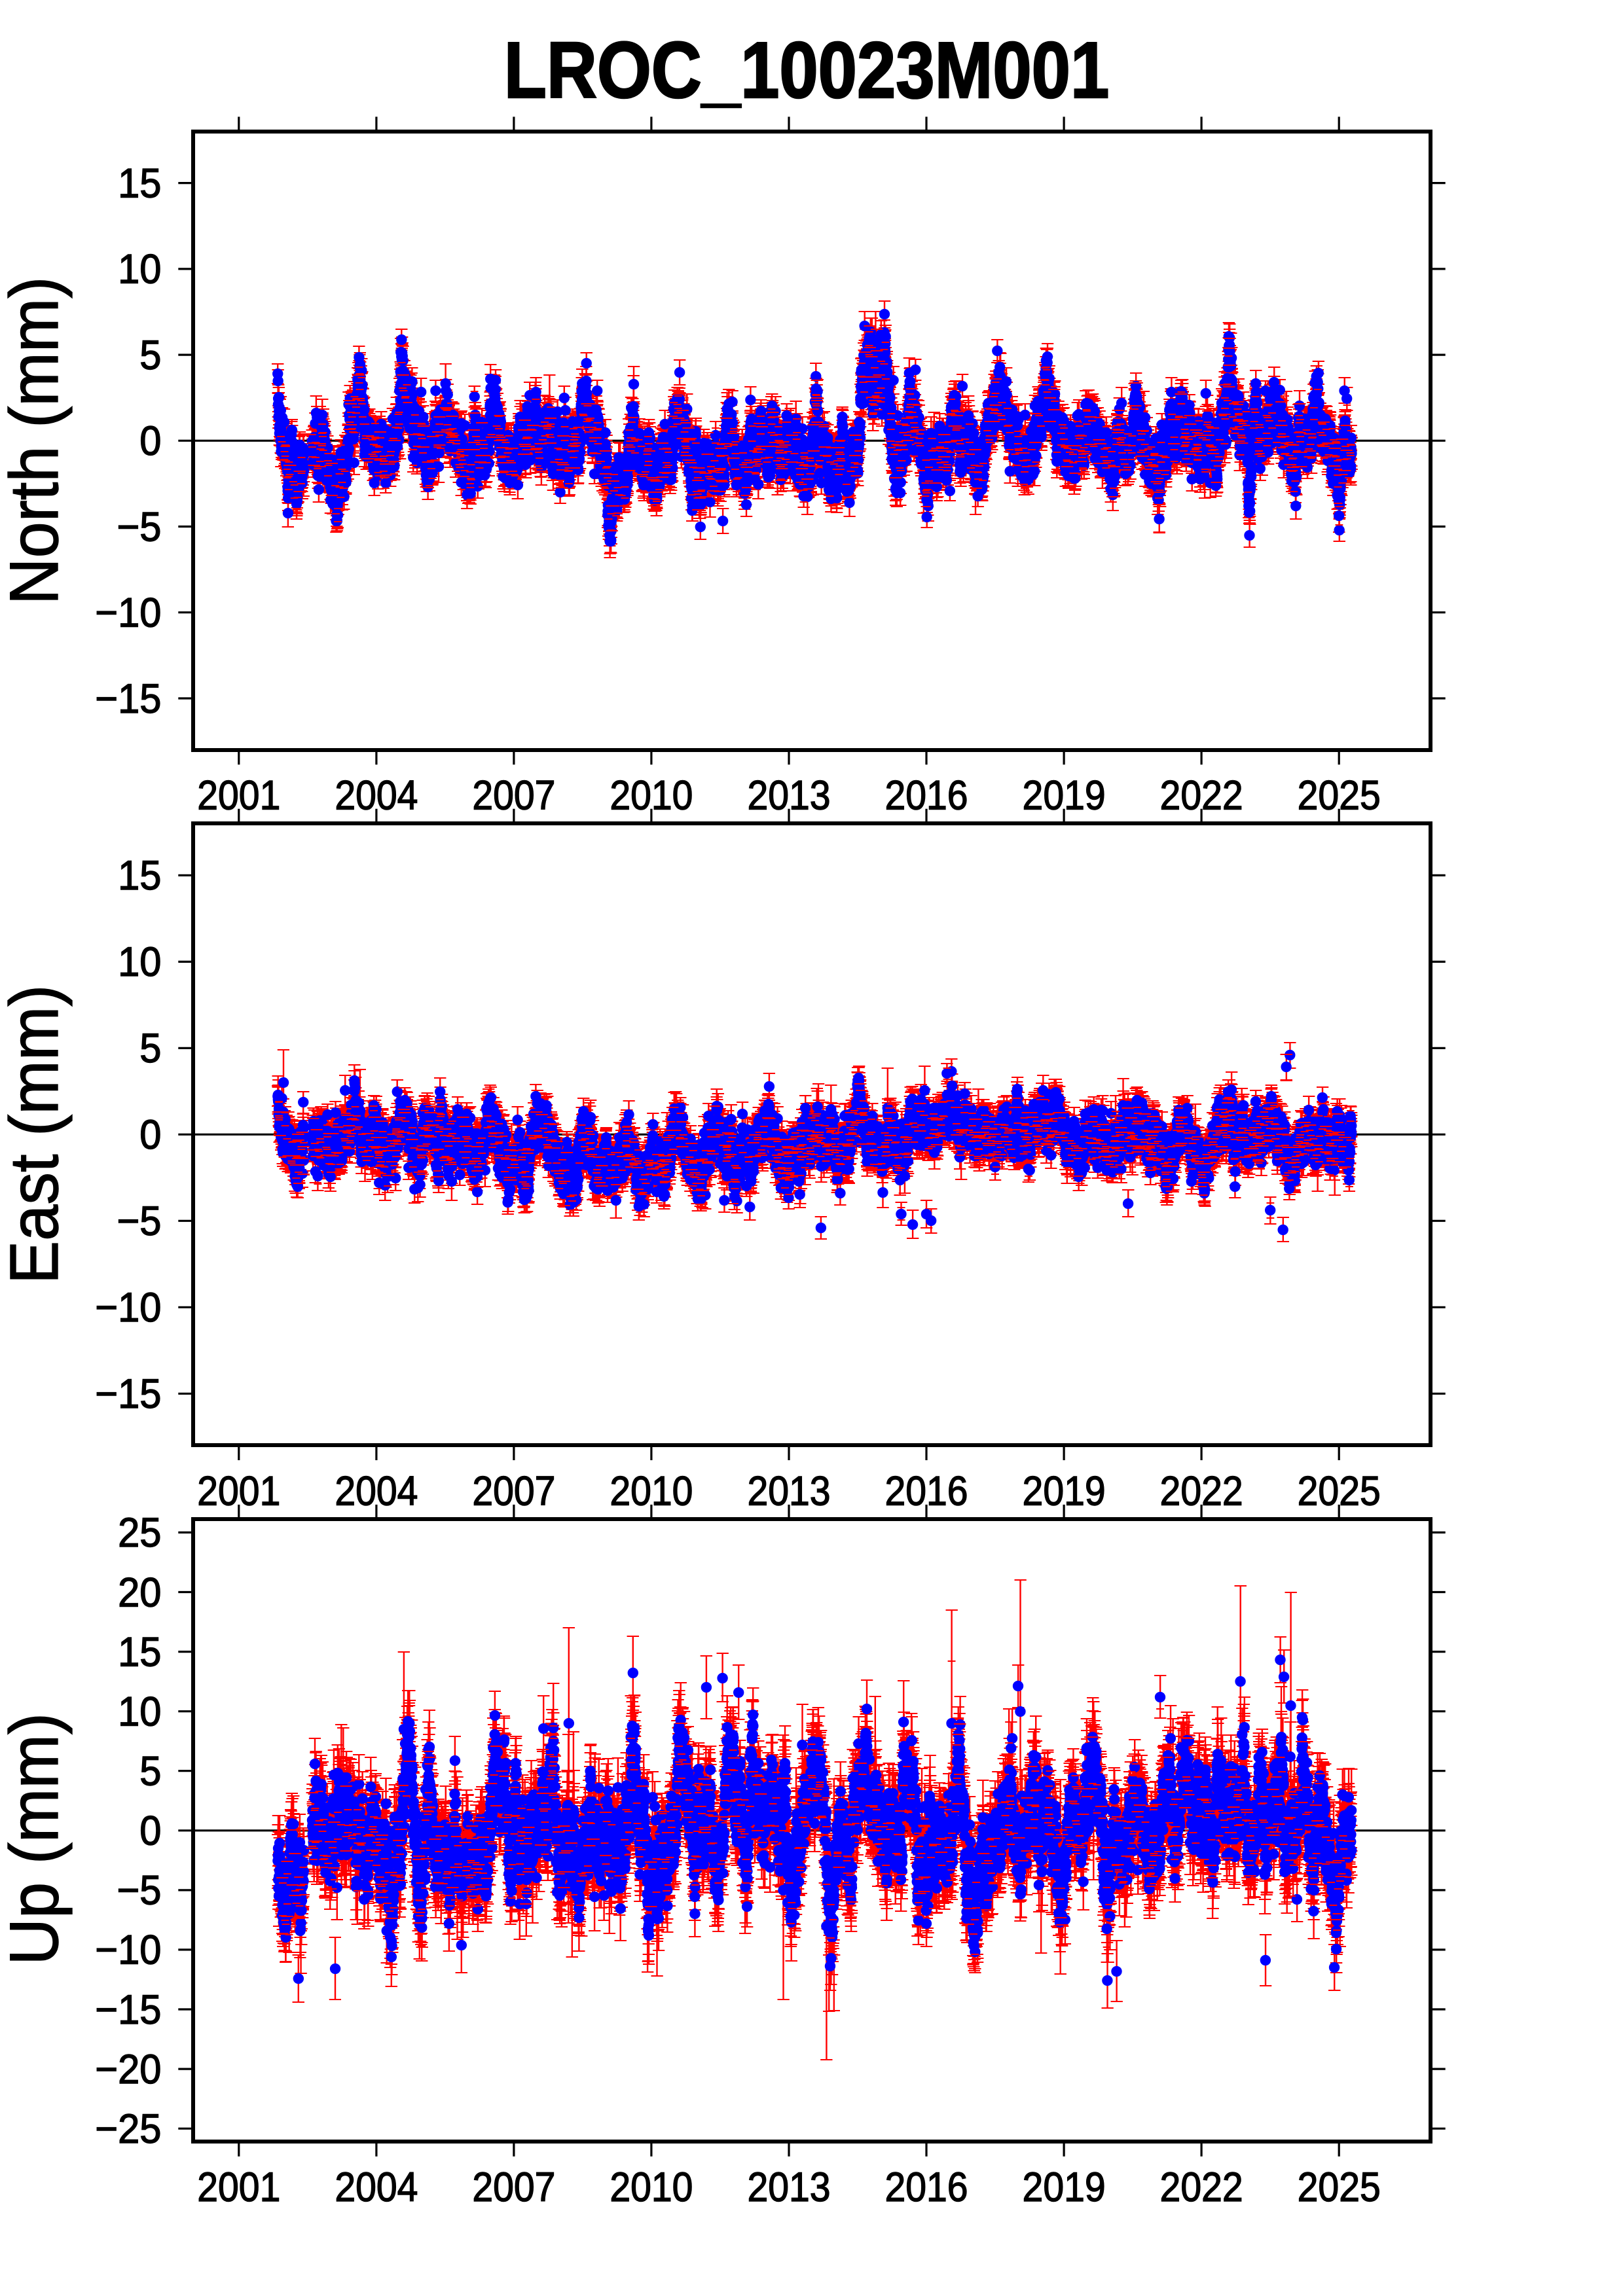  I want to click on svg-text: North (mm), so click(36, 441).